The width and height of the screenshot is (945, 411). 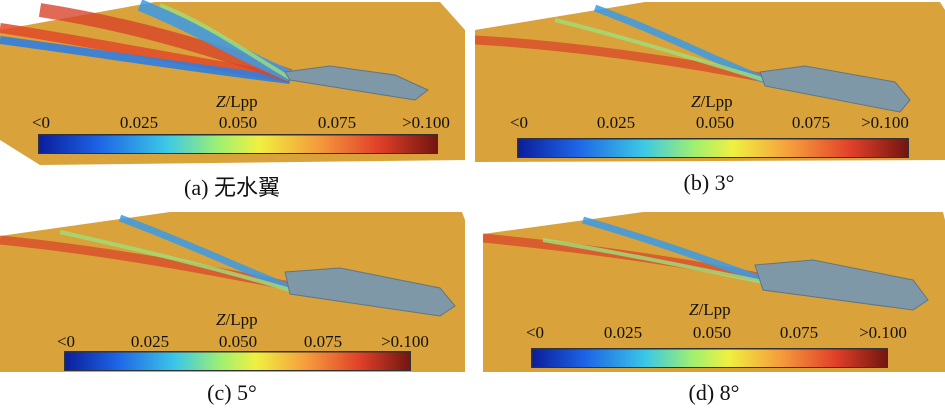 I want to click on hull-d, so click(x=841, y=285).